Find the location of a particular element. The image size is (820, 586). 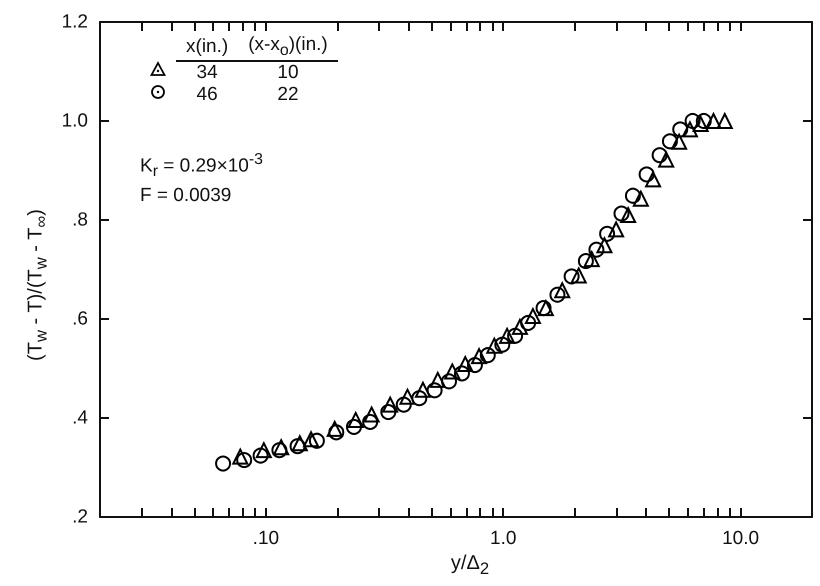

y-tick-label: .4 is located at coordinates (80, 418).